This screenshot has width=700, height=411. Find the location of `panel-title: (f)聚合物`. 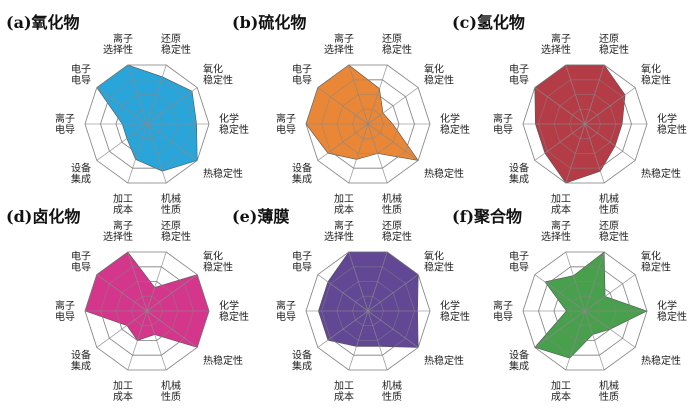

panel-title: (f)聚合物 is located at coordinates (487, 216).